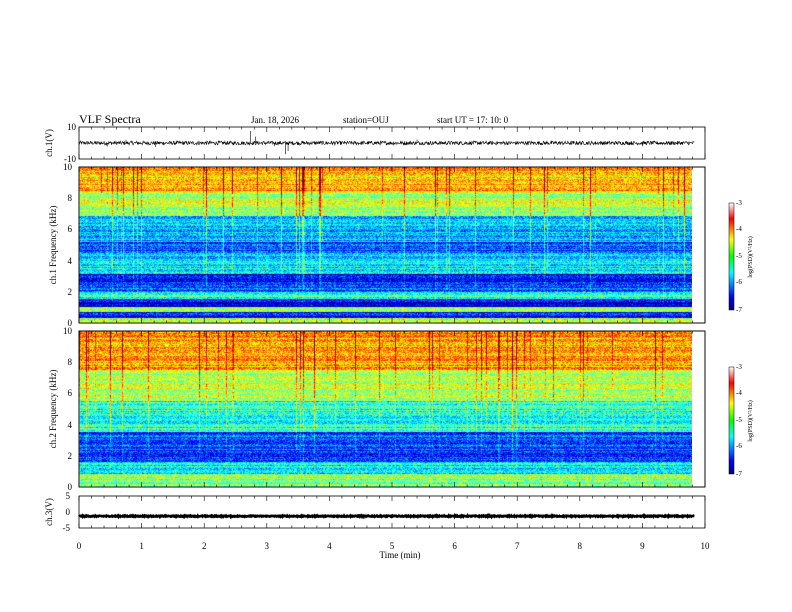 This screenshot has width=792, height=612. What do you see at coordinates (53, 245) in the screenshot?
I see `ch1-spectrogram-ylabel: ch.1 Frequency (kHz)` at bounding box center [53, 245].